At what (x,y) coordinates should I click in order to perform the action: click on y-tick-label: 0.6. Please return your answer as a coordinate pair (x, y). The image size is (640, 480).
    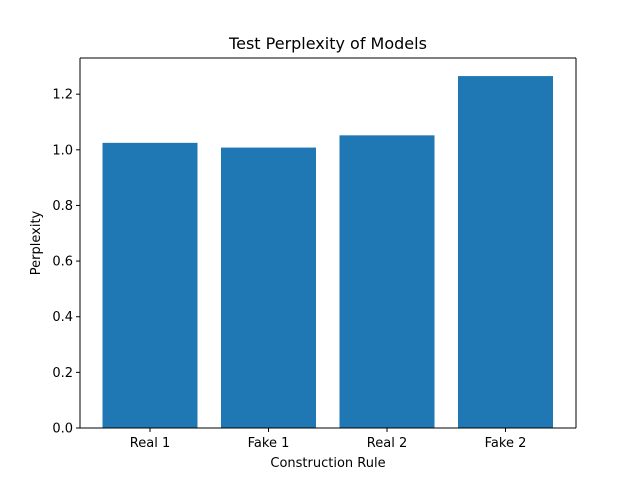
    Looking at the image, I should click on (62, 262).